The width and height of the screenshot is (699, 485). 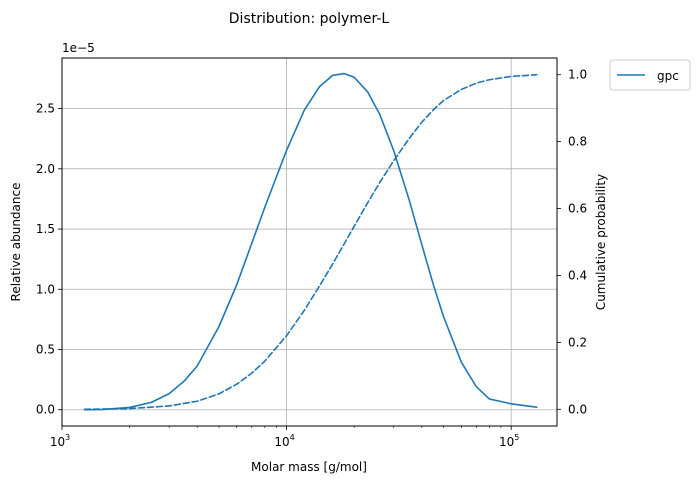 What do you see at coordinates (577, 75) in the screenshot?
I see `y2-tick-label: 1.0` at bounding box center [577, 75].